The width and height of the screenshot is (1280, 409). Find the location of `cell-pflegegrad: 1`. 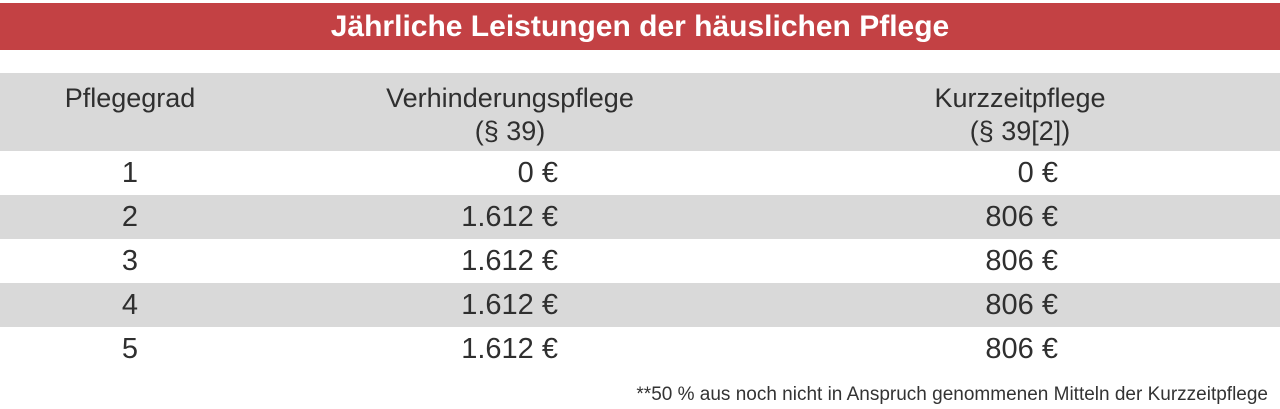

cell-pflegegrad: 1 is located at coordinates (130, 172).